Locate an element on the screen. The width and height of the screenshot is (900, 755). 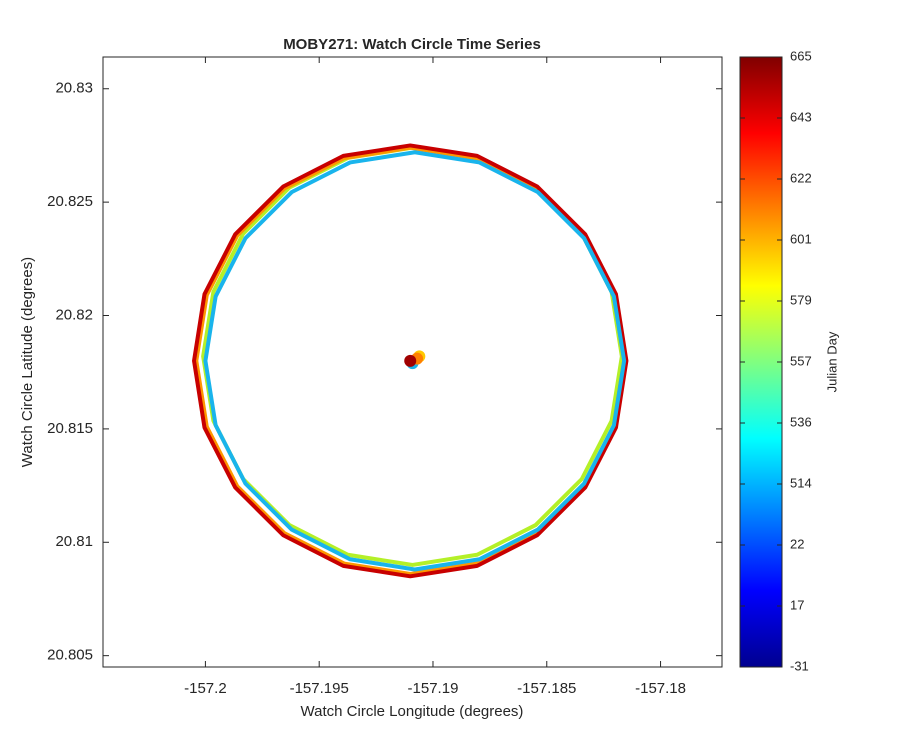
colorbar-tick-label: 579 is located at coordinates (801, 299).